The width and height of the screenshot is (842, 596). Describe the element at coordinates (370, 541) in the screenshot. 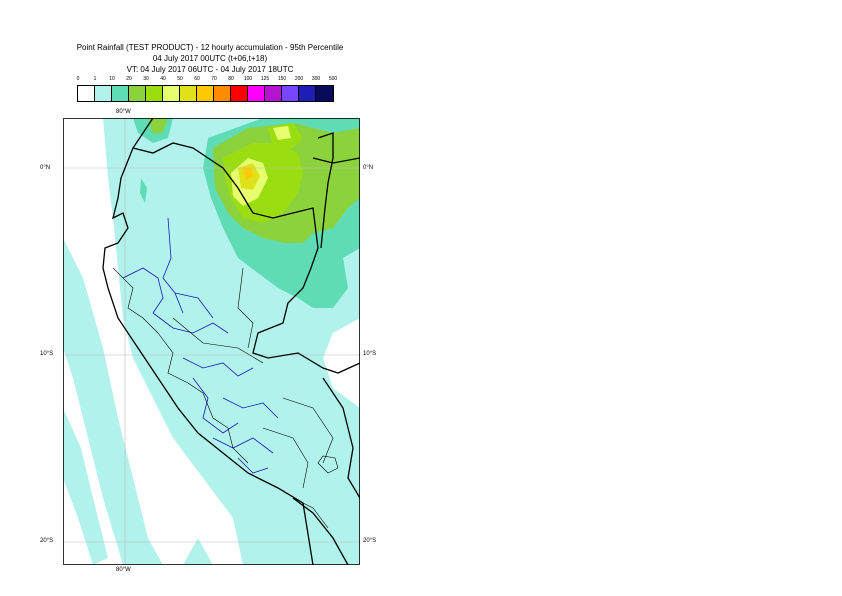

I see `lat-label-20s-right: 20°S` at that location.